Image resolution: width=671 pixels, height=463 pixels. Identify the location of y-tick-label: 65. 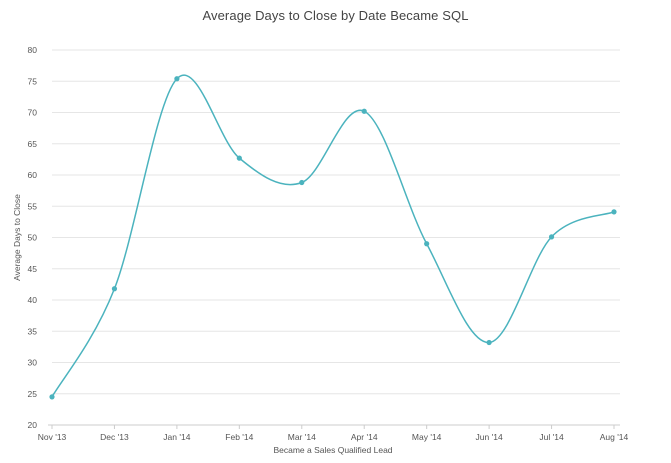
(33, 144).